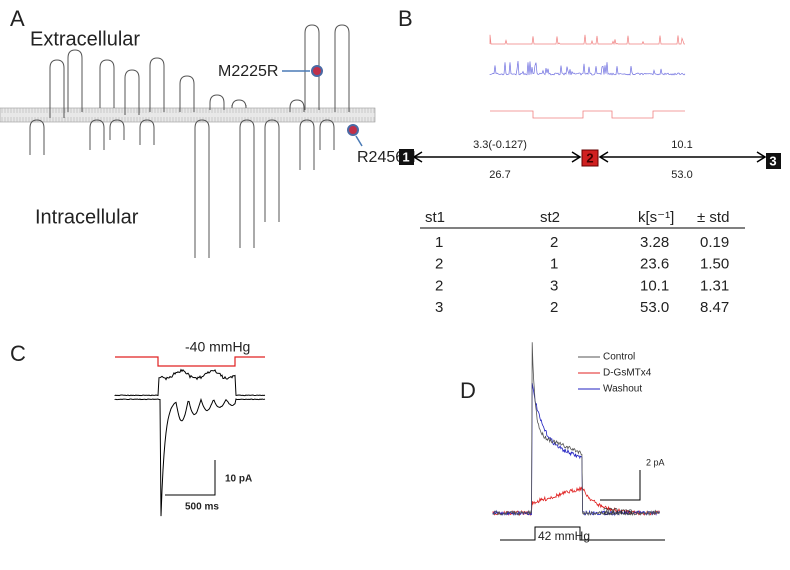 This screenshot has height=570, width=790. Describe the element at coordinates (622, 389) in the screenshot. I see `legend-label: Washout` at that location.